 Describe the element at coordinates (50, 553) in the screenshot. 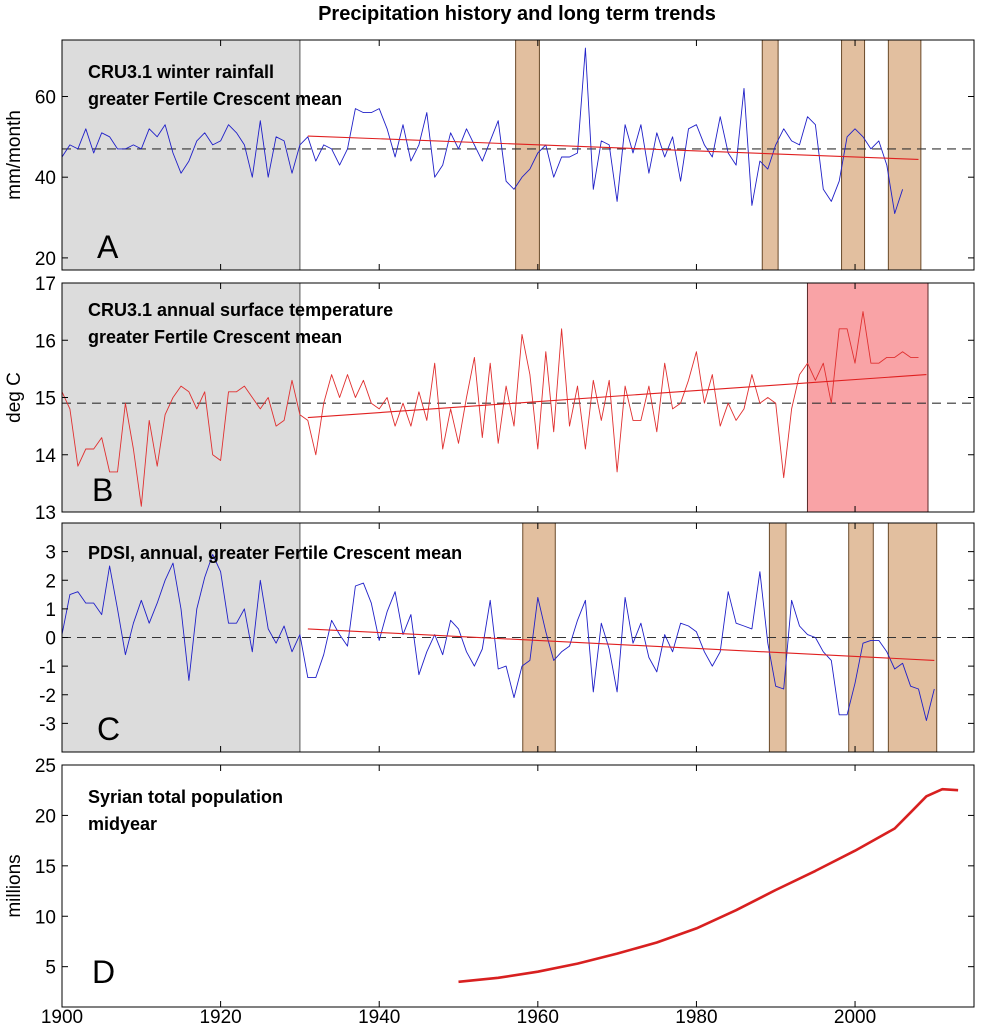

I see `y-tick-label: 3` at that location.